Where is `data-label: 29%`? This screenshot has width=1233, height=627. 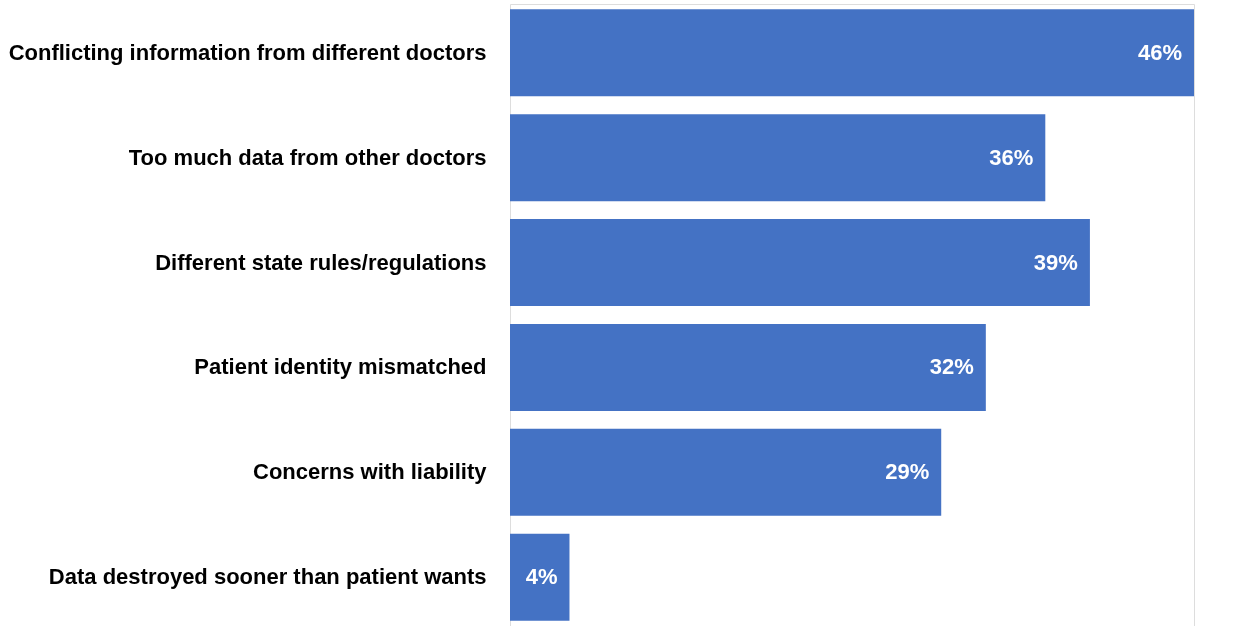 data-label: 29% is located at coordinates (907, 472).